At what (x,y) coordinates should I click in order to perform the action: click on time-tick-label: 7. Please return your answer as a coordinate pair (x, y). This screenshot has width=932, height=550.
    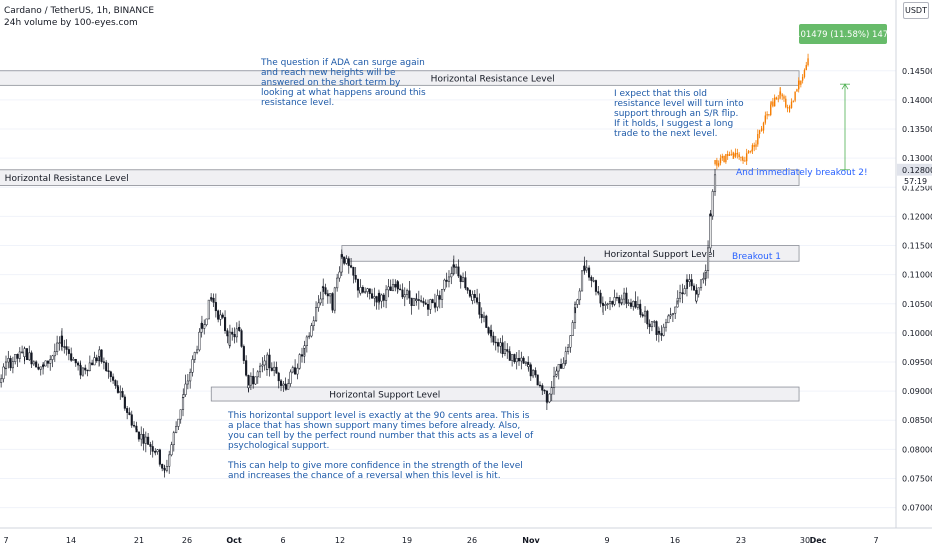
    Looking at the image, I should click on (5, 540).